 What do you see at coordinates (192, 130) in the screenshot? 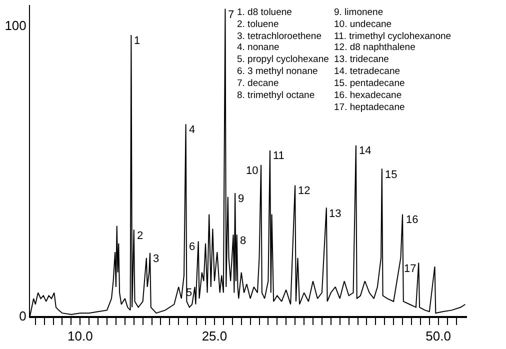
I see `annotation: 4` at bounding box center [192, 130].